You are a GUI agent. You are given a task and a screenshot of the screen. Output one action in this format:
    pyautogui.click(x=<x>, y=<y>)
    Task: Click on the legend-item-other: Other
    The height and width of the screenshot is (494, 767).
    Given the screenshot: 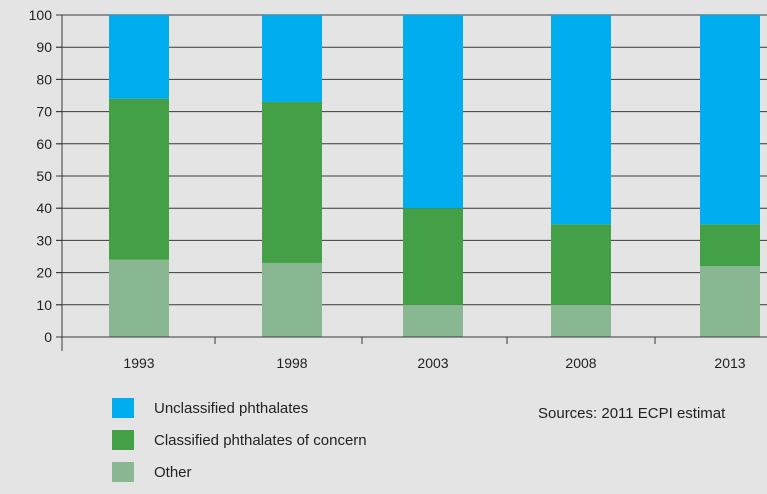 What is the action you would take?
    pyautogui.click(x=239, y=472)
    